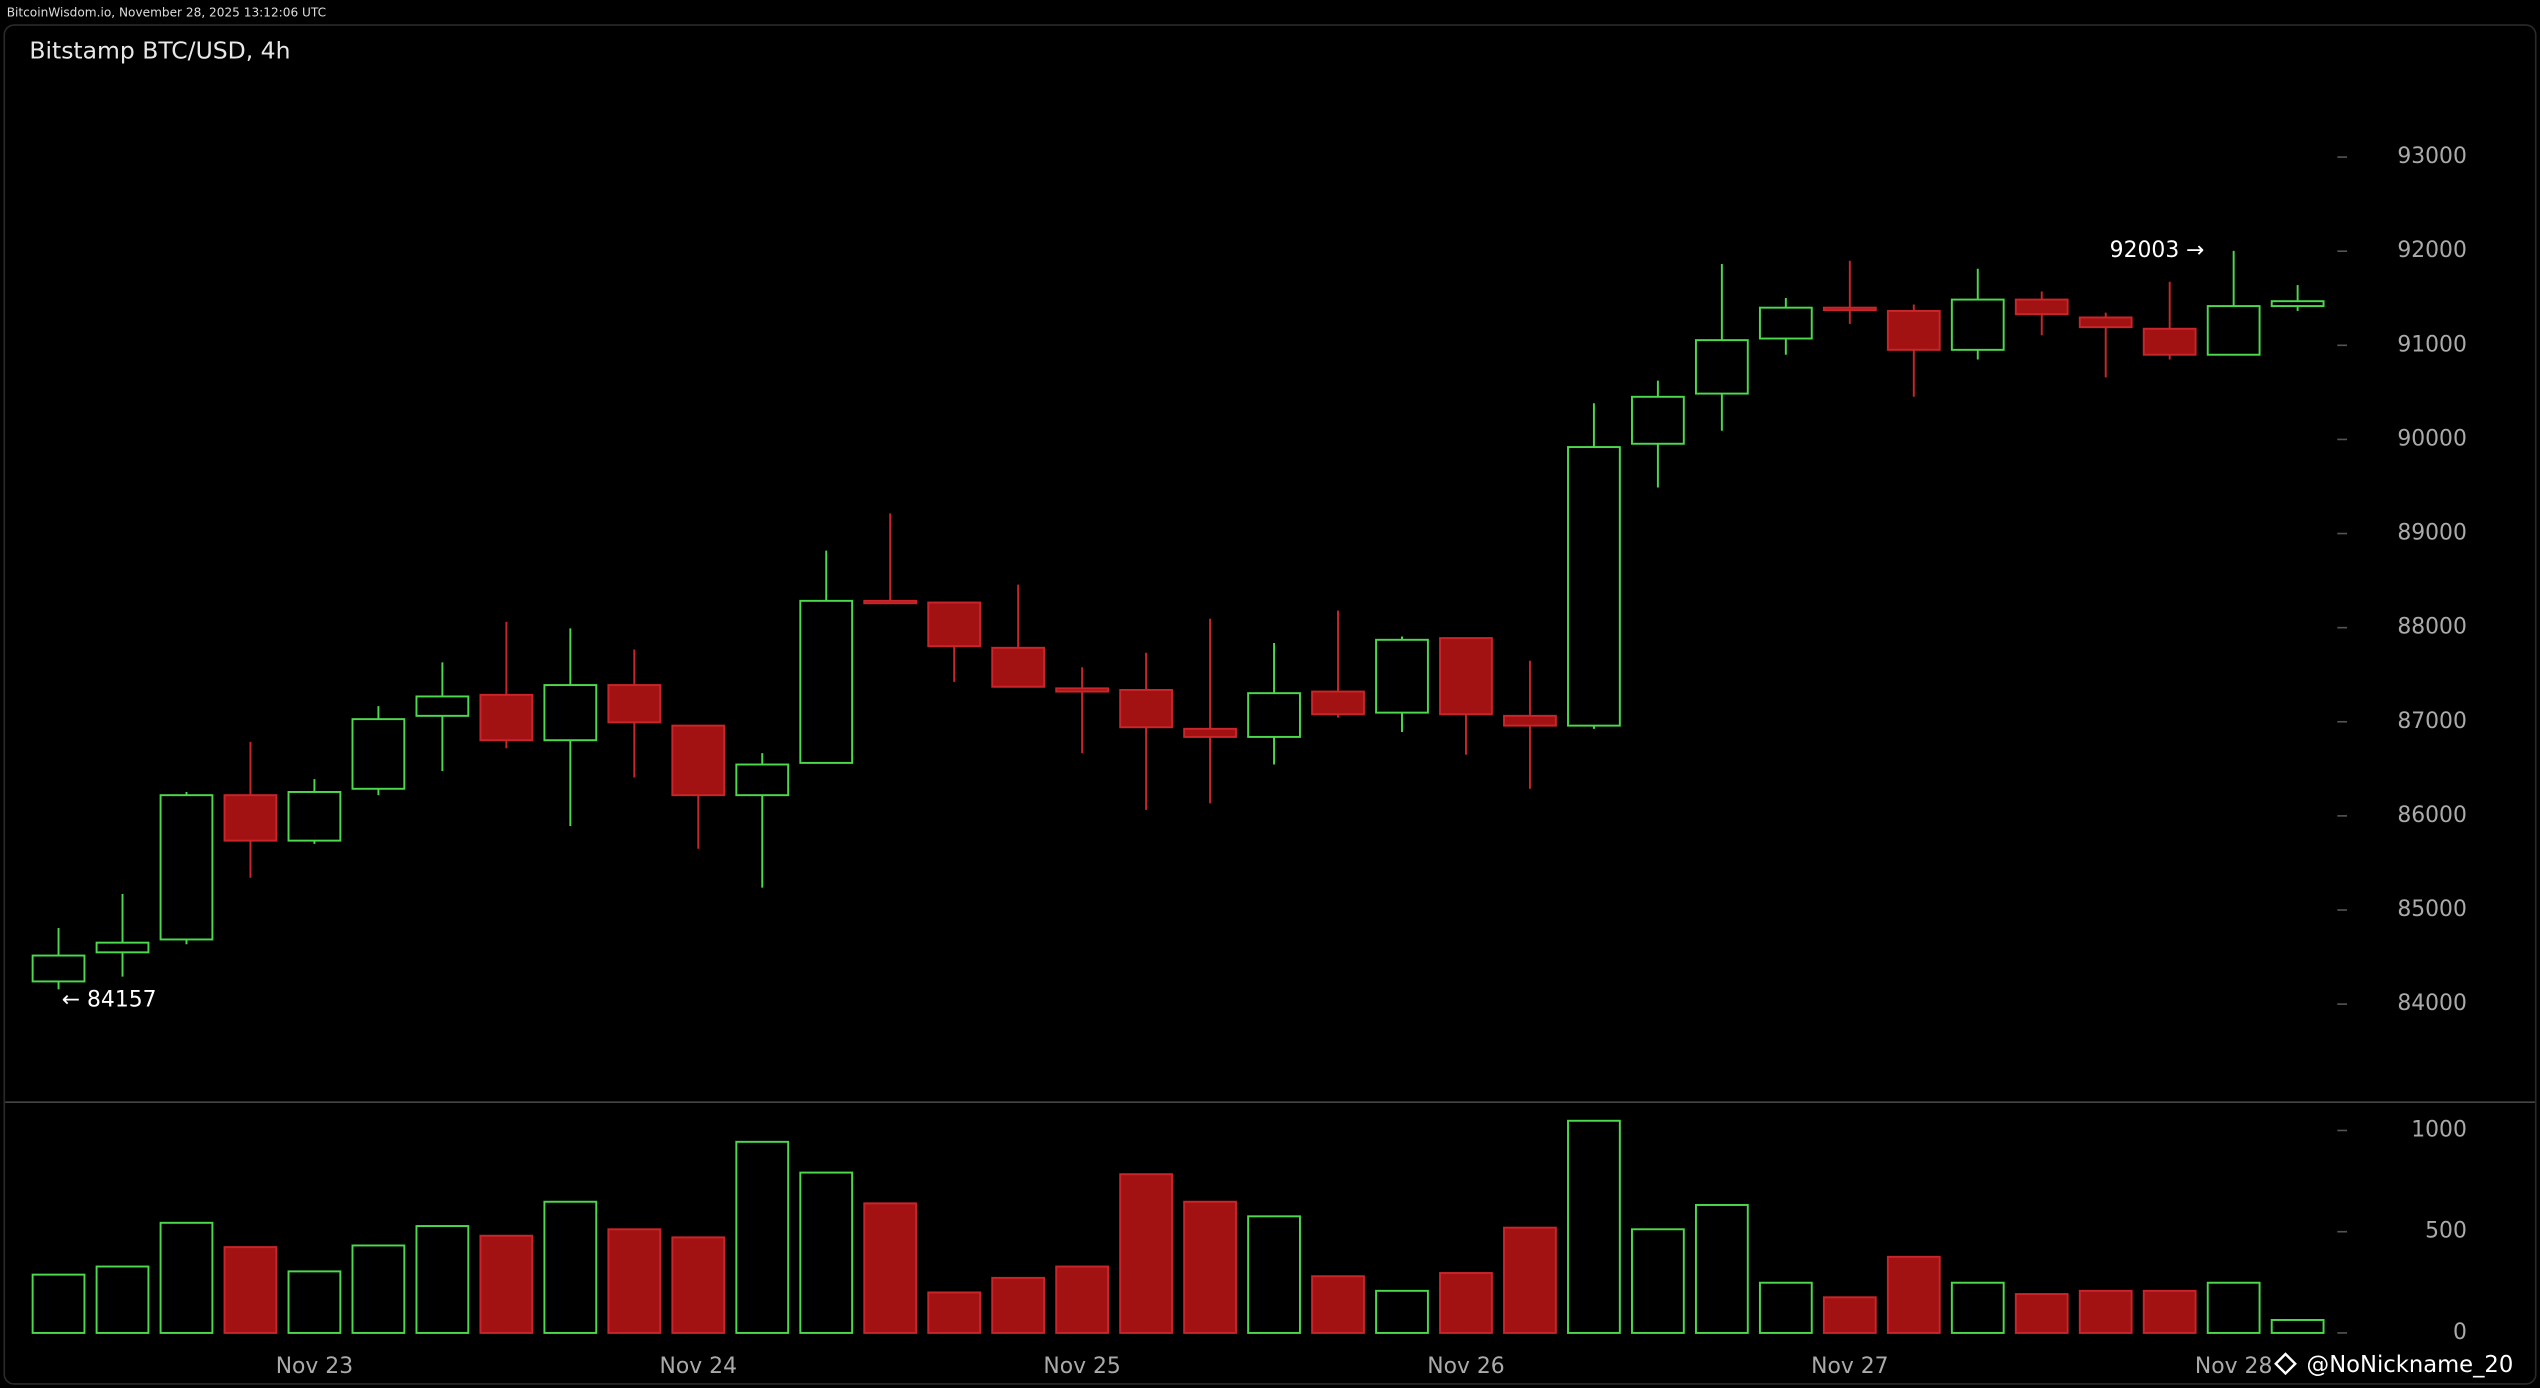  I want to click on y-tick-label: 89000, so click(2432, 533).